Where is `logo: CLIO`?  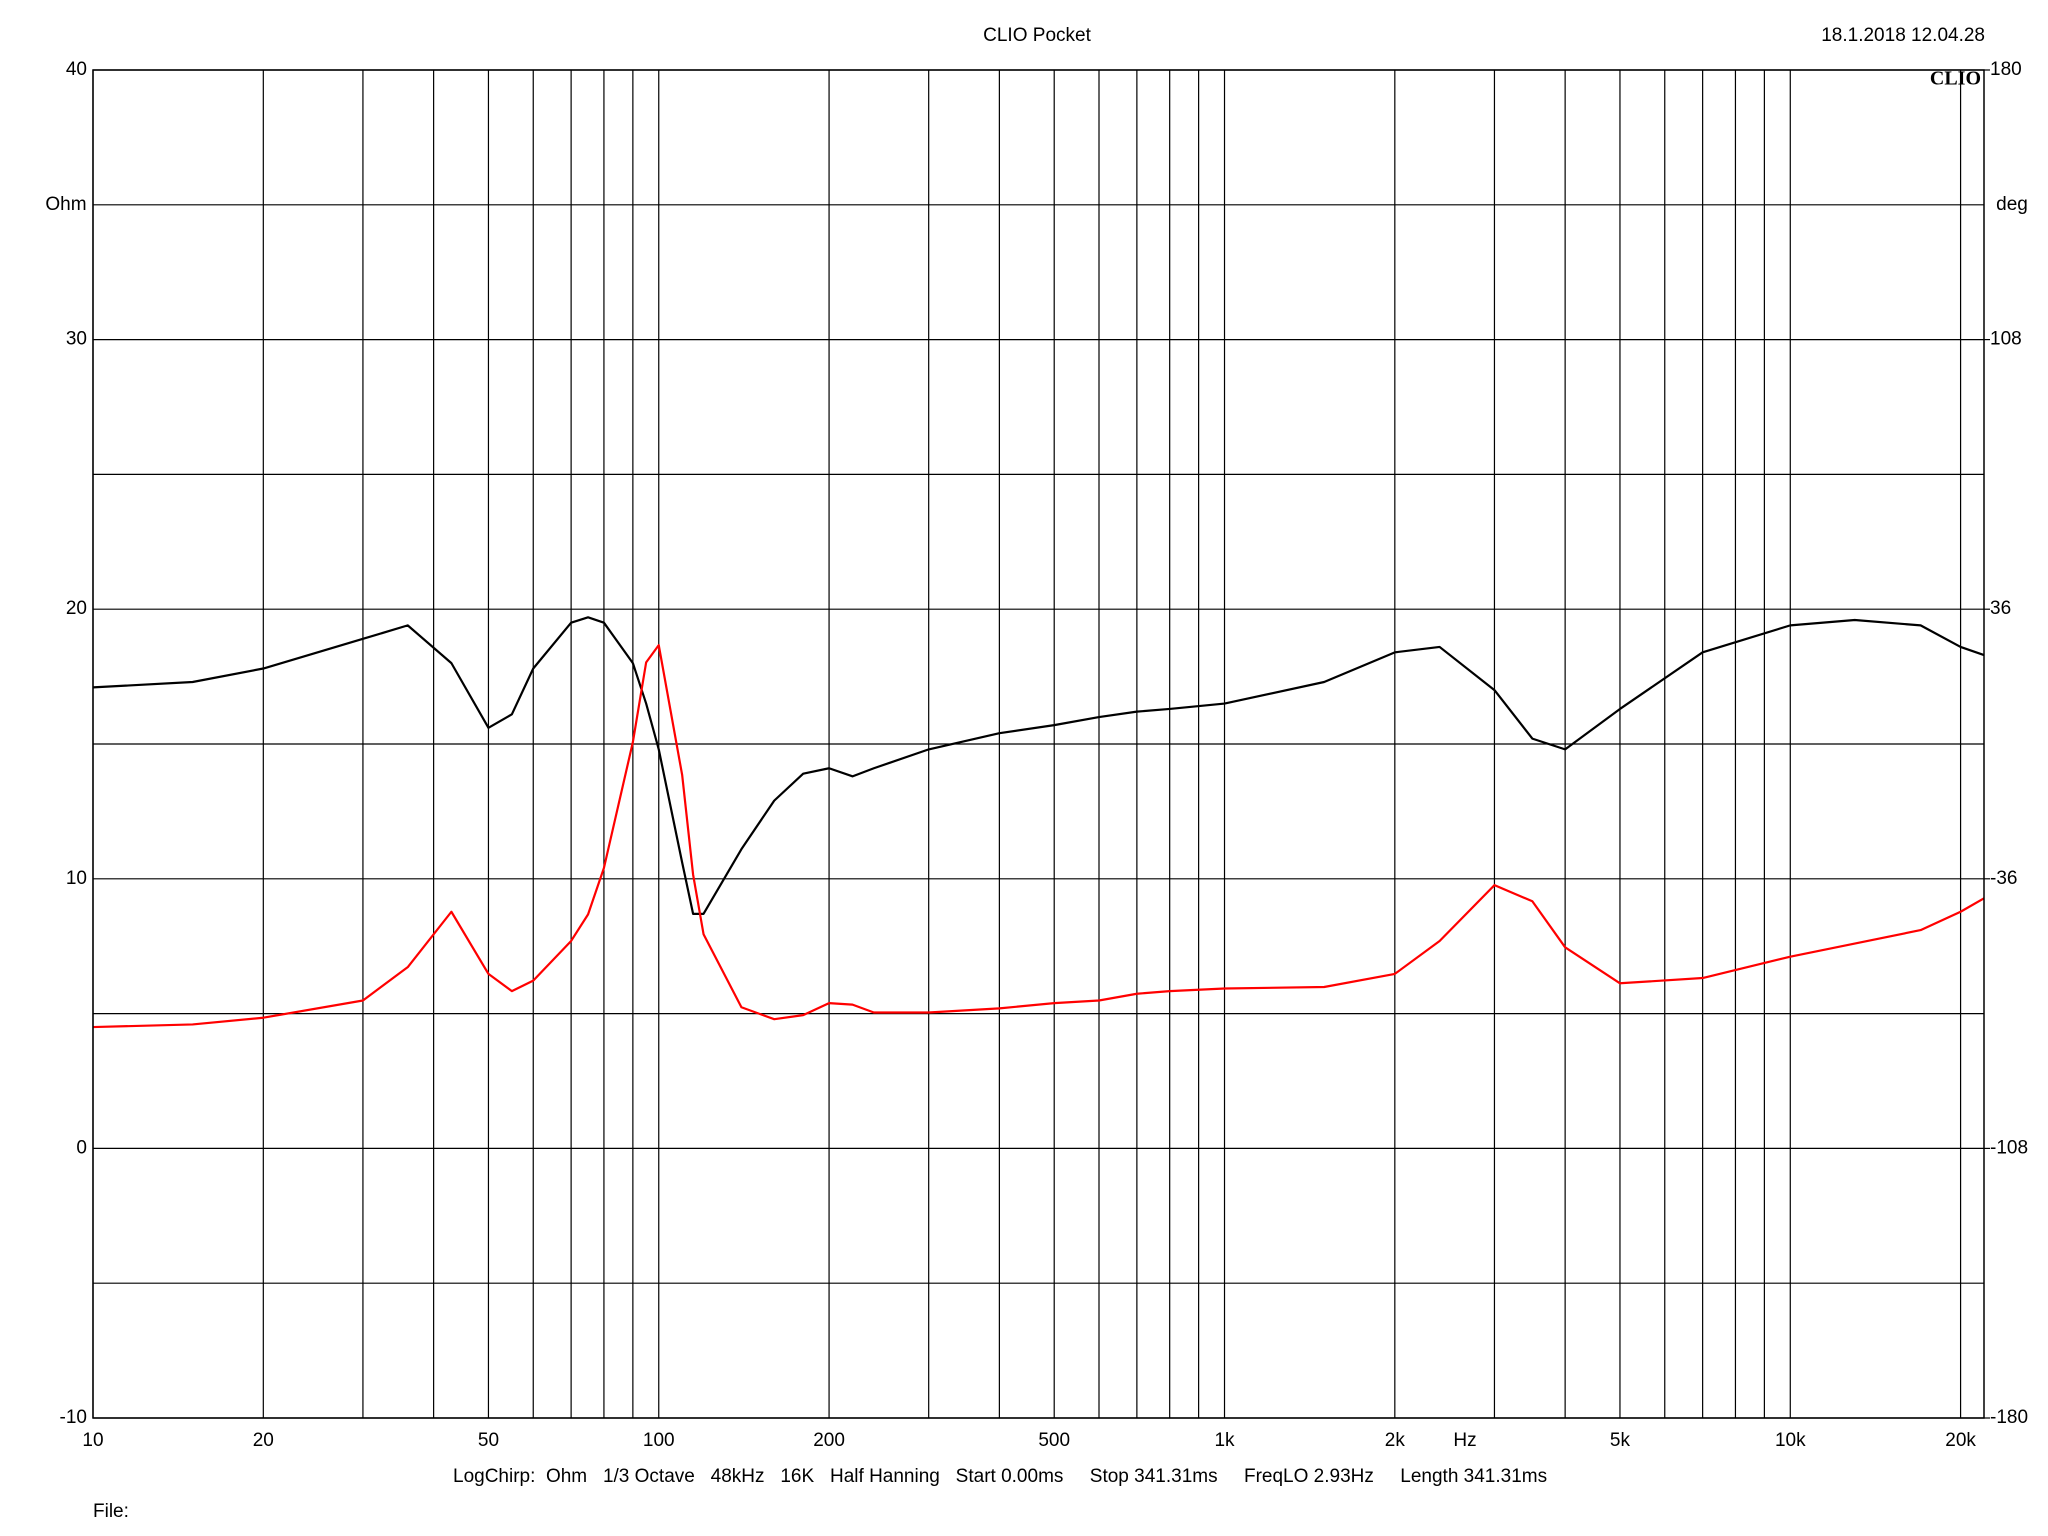 logo: CLIO is located at coordinates (1955, 79).